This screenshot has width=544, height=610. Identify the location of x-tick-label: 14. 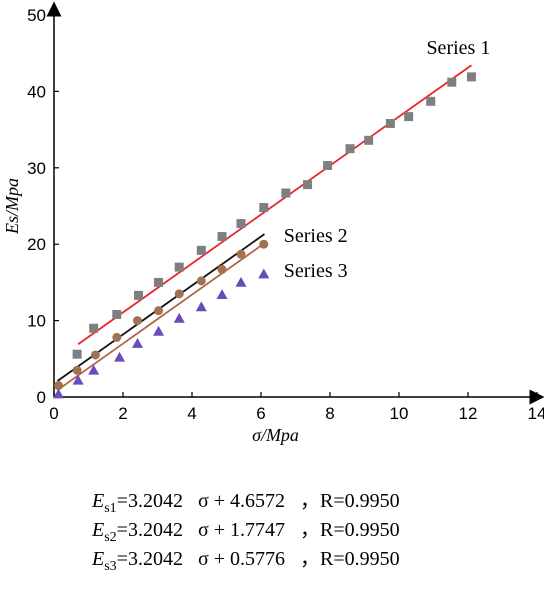
(536, 413).